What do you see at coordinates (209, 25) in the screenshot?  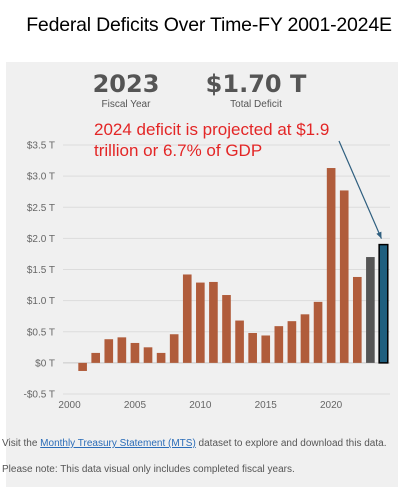 I see `page-title: Federal Deficits Over Time-FY 2001-2024E` at bounding box center [209, 25].